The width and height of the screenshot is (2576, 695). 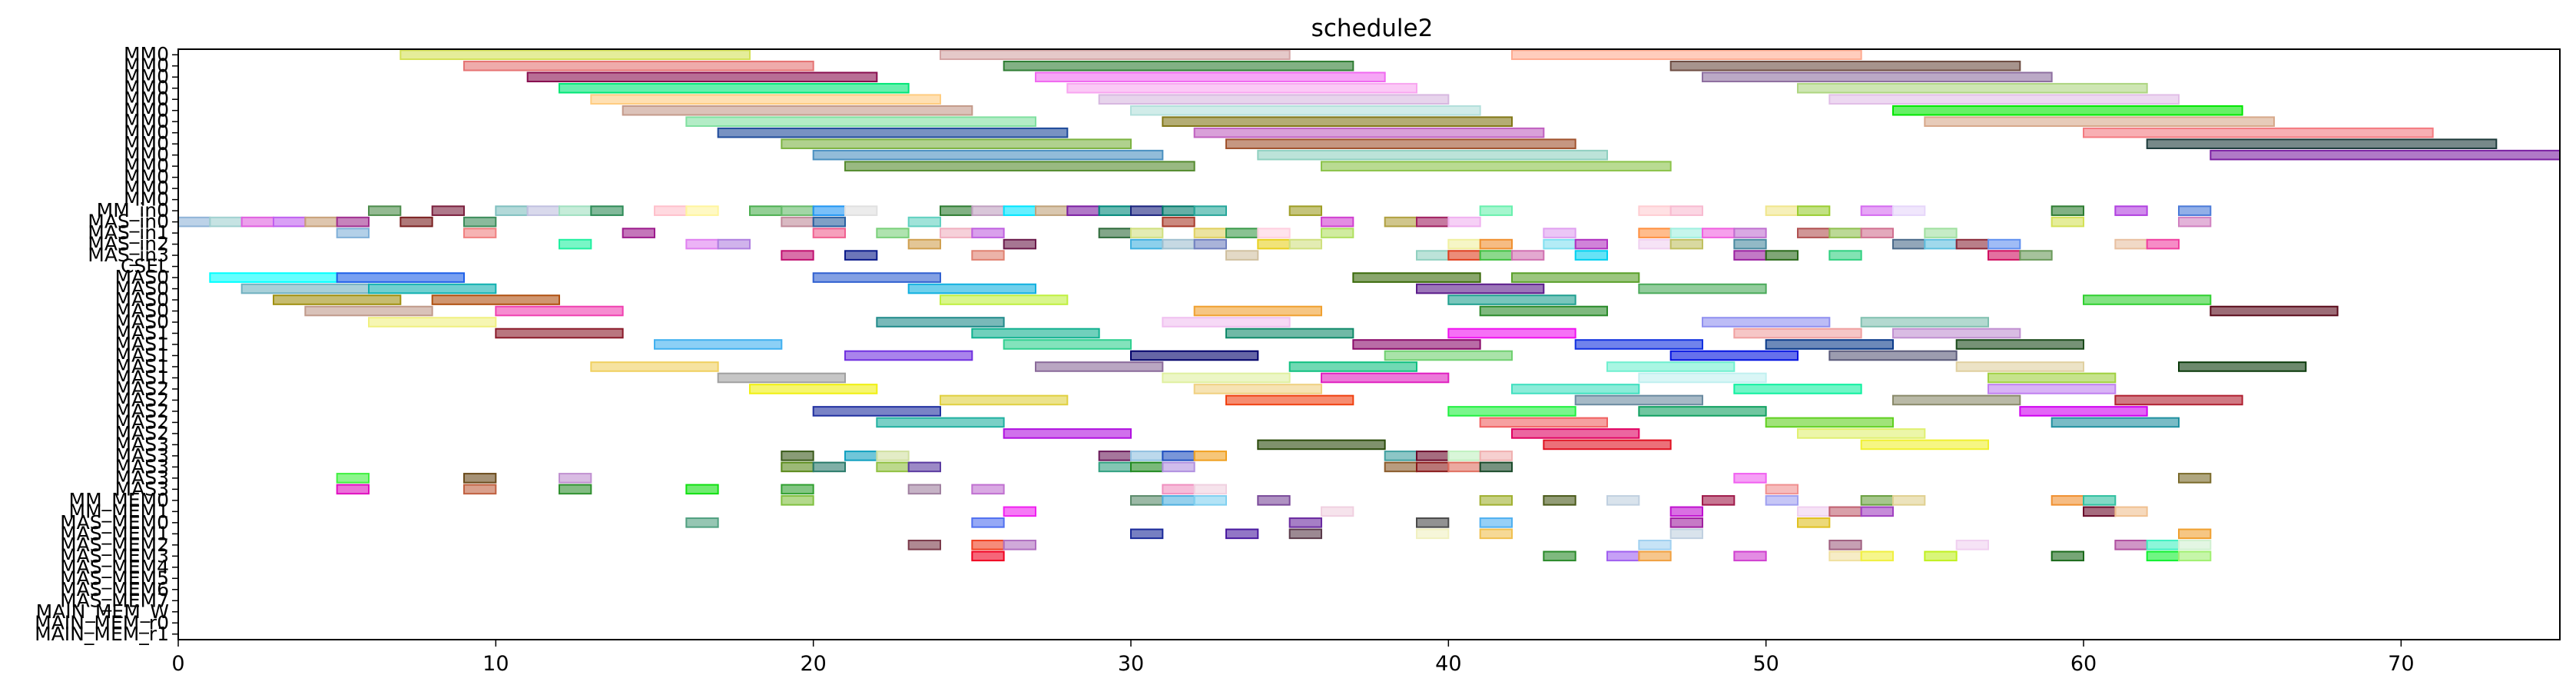 What do you see at coordinates (114, 578) in the screenshot?
I see `y-tick-label: MAS_MEM5` at bounding box center [114, 578].